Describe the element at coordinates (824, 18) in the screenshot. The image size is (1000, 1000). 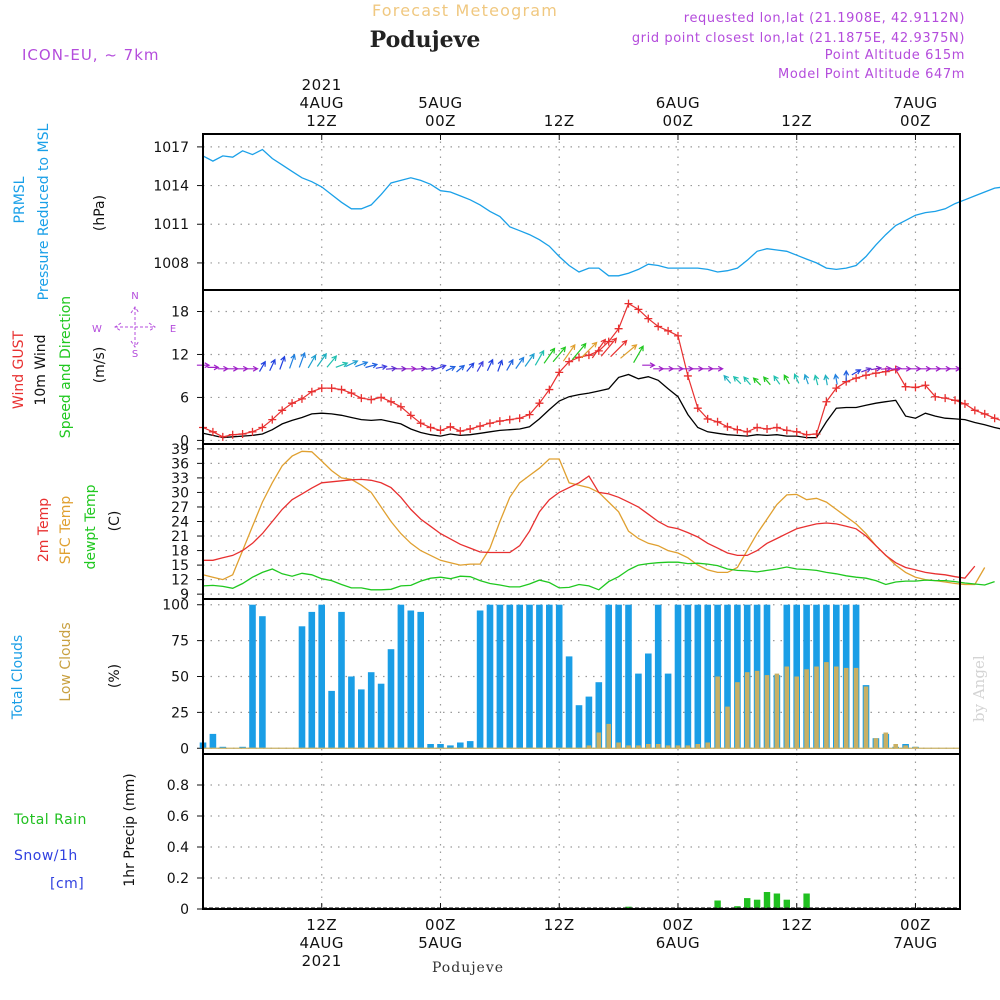
I see `requested-coords: requested lon,lat (21.1908E, 42.9112N)` at that location.